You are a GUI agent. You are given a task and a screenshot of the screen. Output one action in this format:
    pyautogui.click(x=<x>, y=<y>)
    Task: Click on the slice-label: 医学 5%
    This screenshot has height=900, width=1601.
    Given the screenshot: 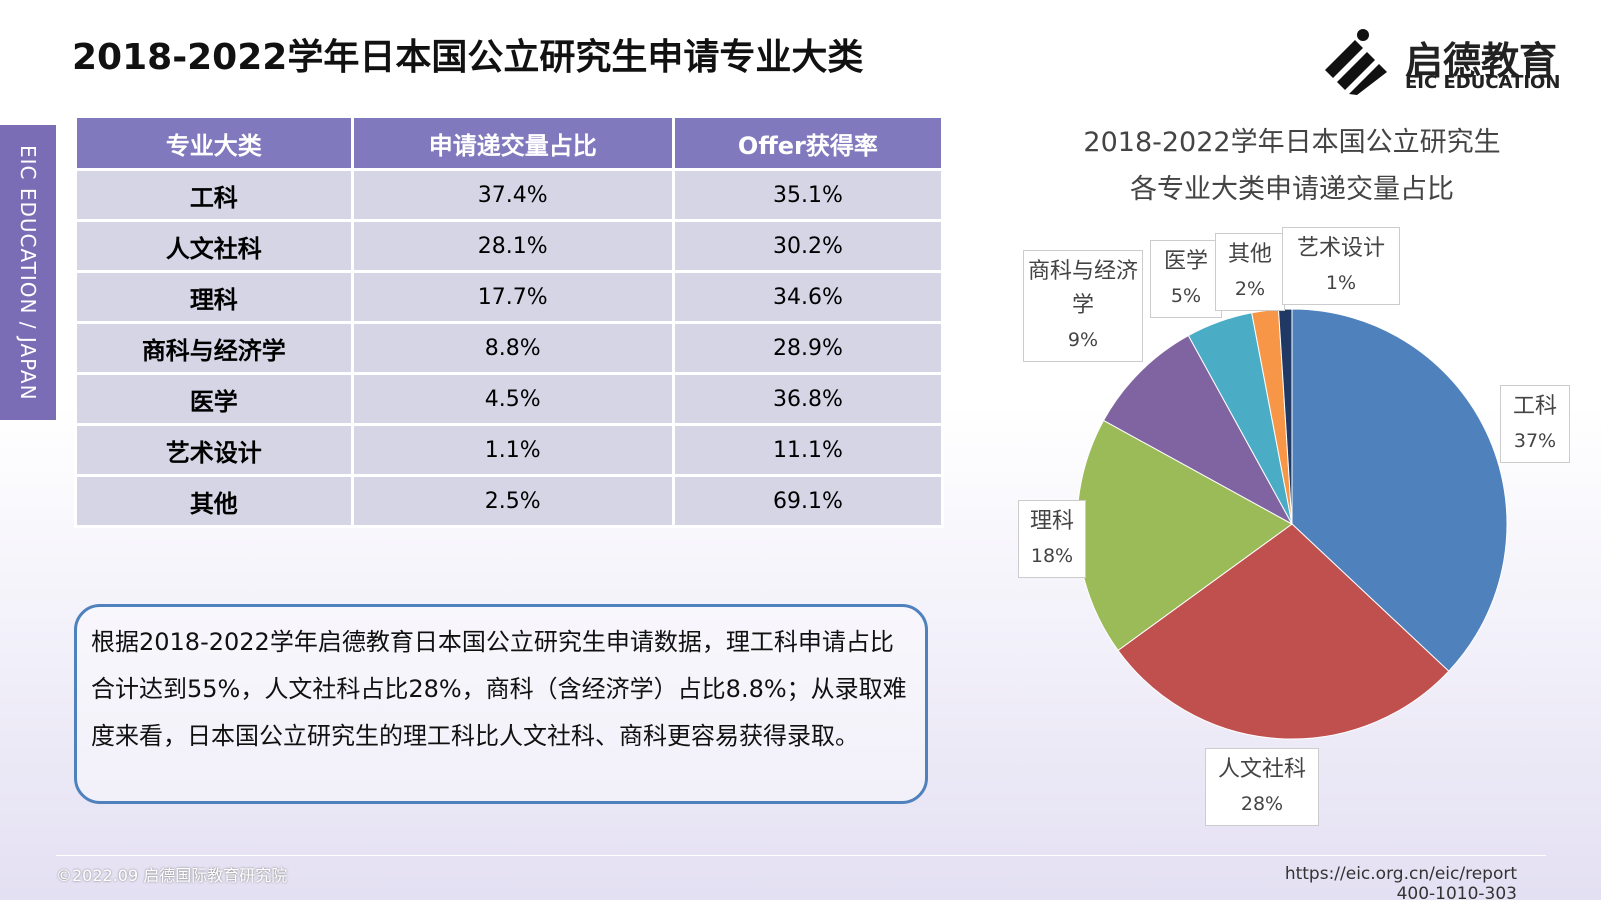 What is the action you would take?
    pyautogui.click(x=1186, y=279)
    